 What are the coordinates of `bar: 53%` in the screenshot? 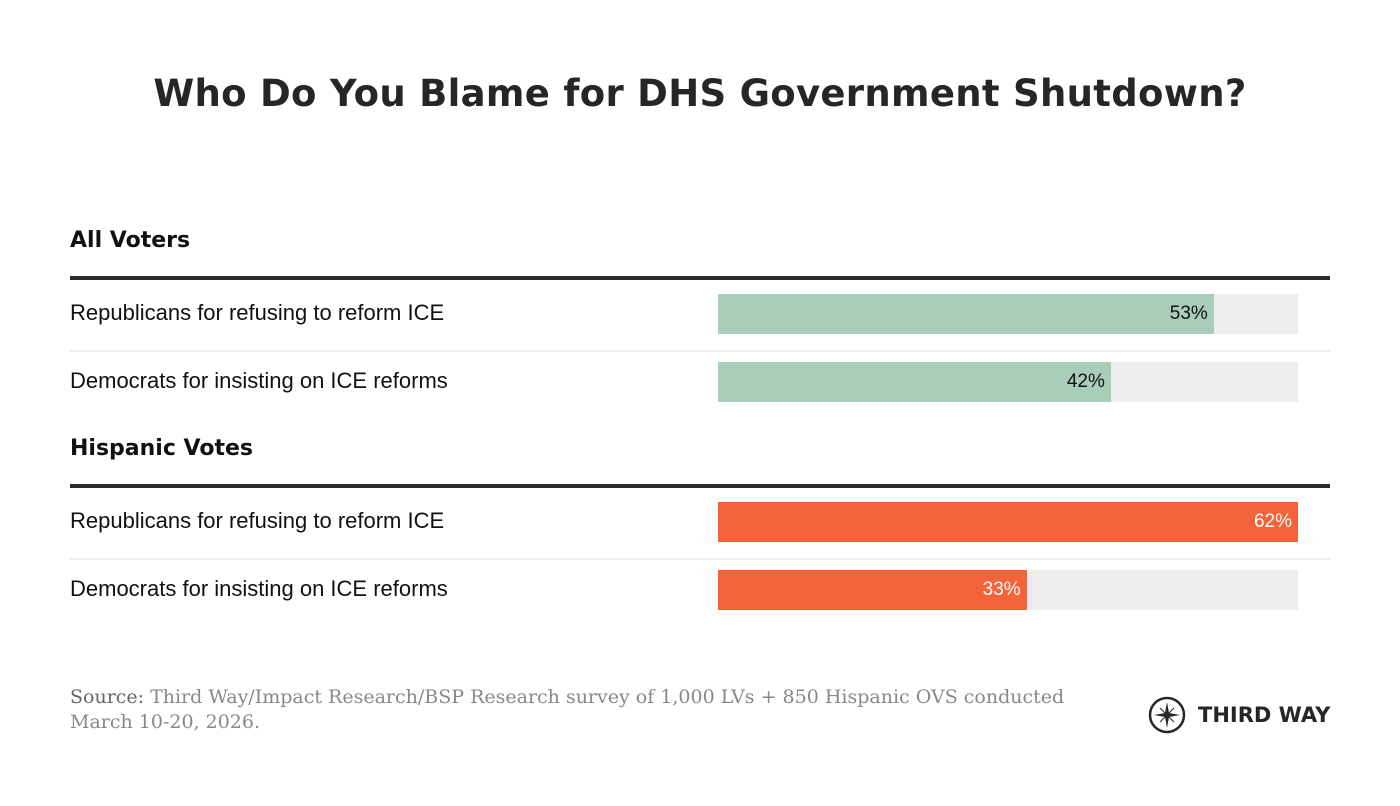 It's located at (966, 314).